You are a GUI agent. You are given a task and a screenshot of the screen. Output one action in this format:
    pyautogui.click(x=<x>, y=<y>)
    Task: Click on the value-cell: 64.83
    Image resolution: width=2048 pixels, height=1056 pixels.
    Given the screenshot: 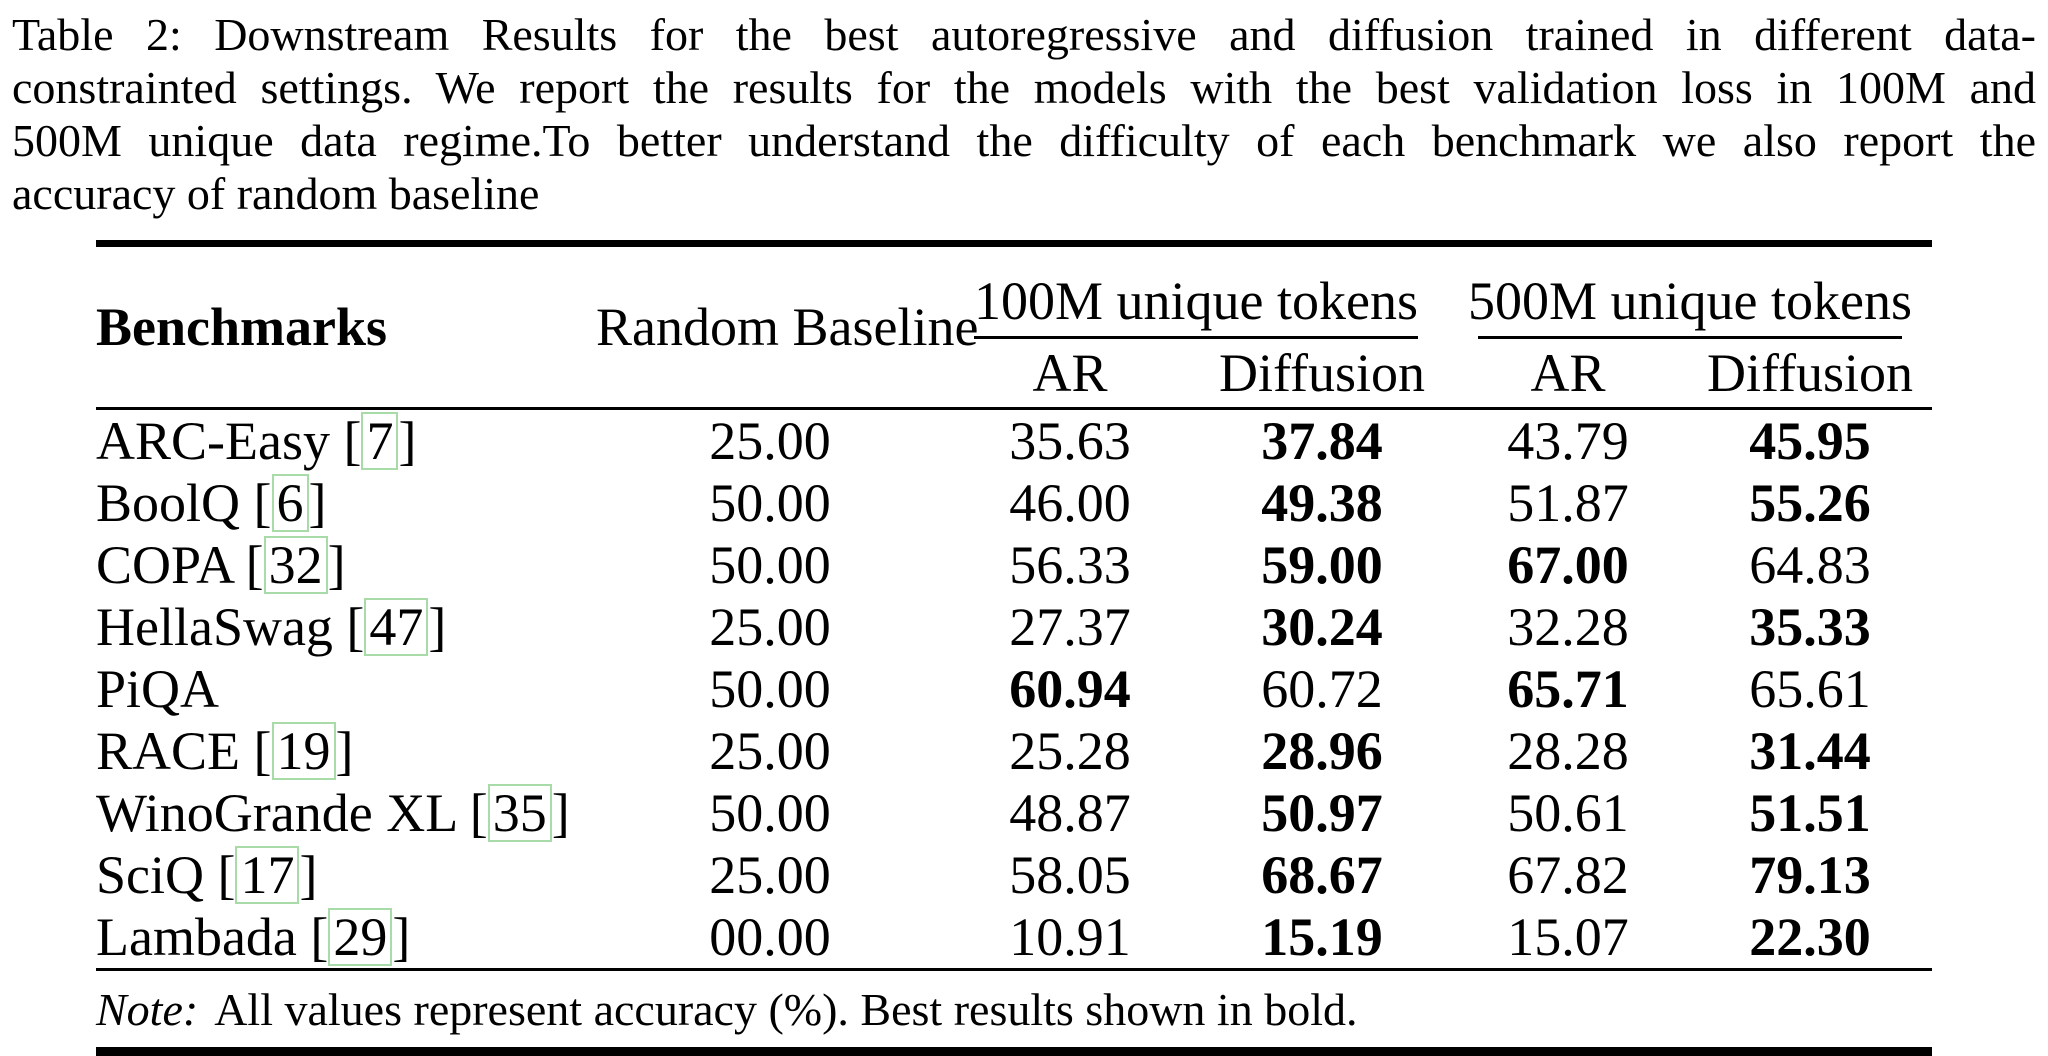 What is the action you would take?
    pyautogui.click(x=1810, y=565)
    